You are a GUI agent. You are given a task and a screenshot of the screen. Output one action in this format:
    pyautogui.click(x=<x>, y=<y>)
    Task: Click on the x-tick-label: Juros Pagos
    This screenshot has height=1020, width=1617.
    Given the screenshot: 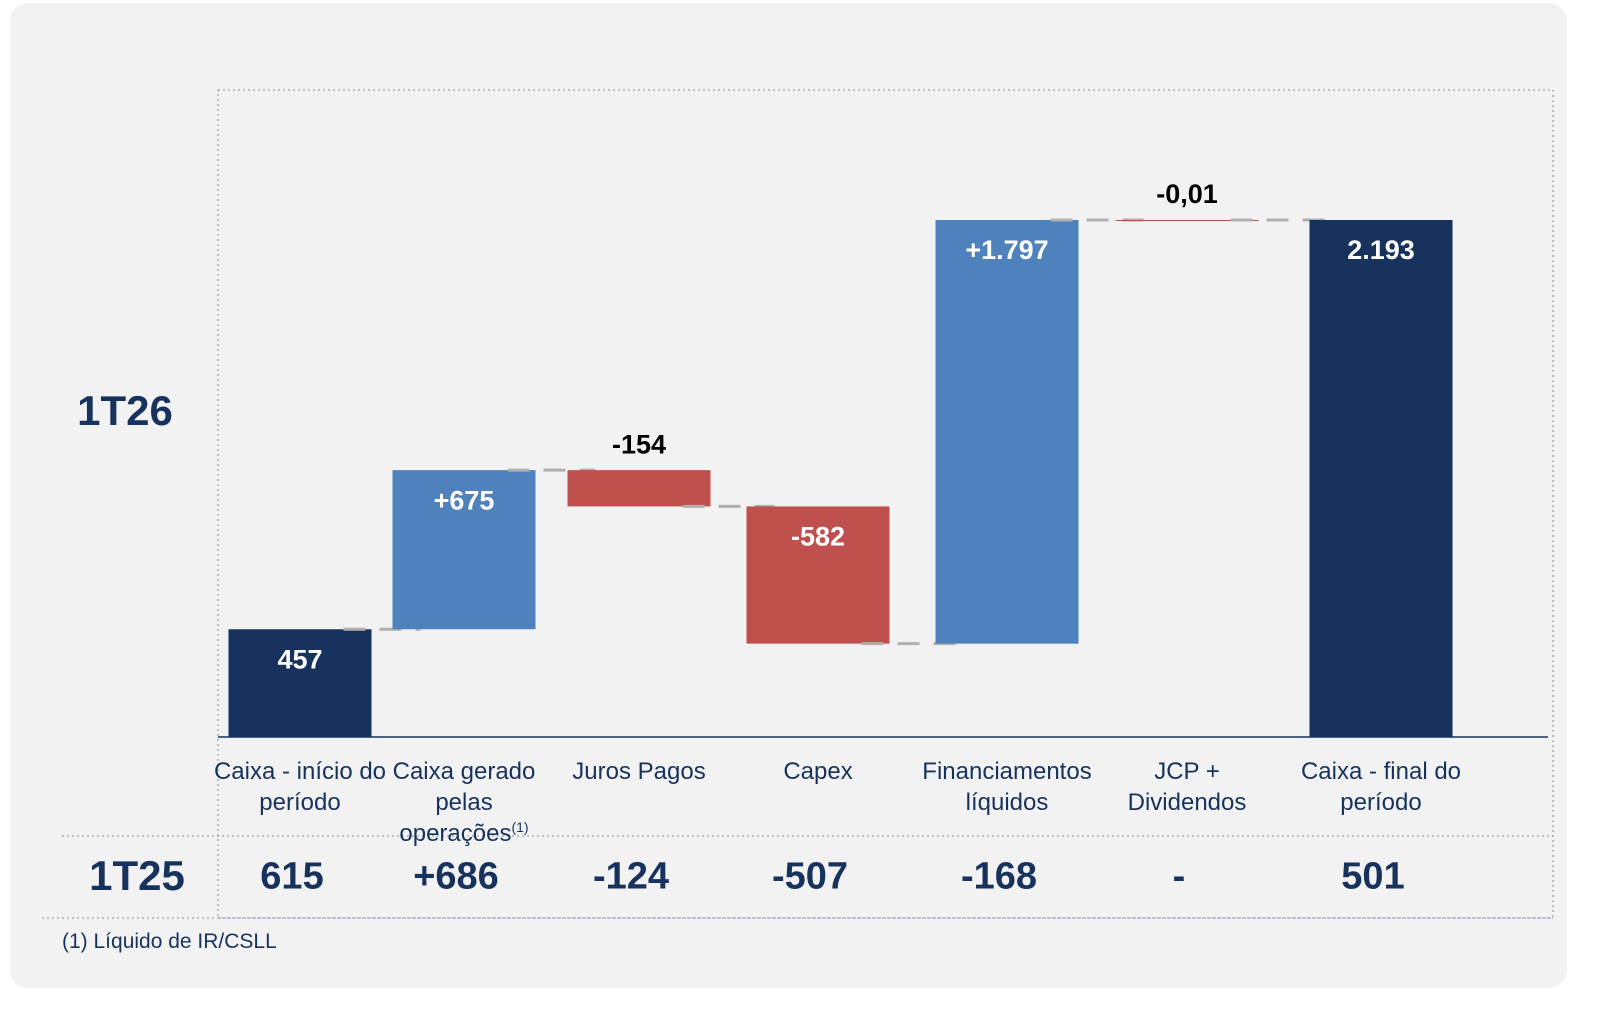 What is the action you would take?
    pyautogui.click(x=639, y=771)
    